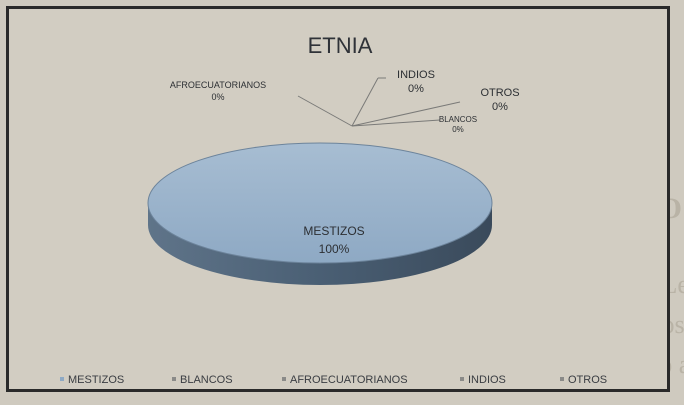  What do you see at coordinates (62, 379) in the screenshot?
I see `legend-marker-mestizos` at bounding box center [62, 379].